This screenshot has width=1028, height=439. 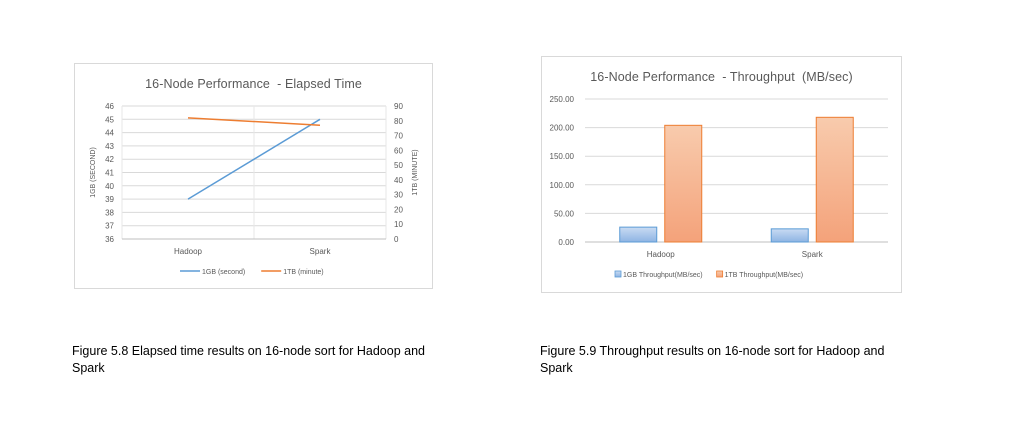 I want to click on y2-tick-label: 90, so click(x=398, y=106).